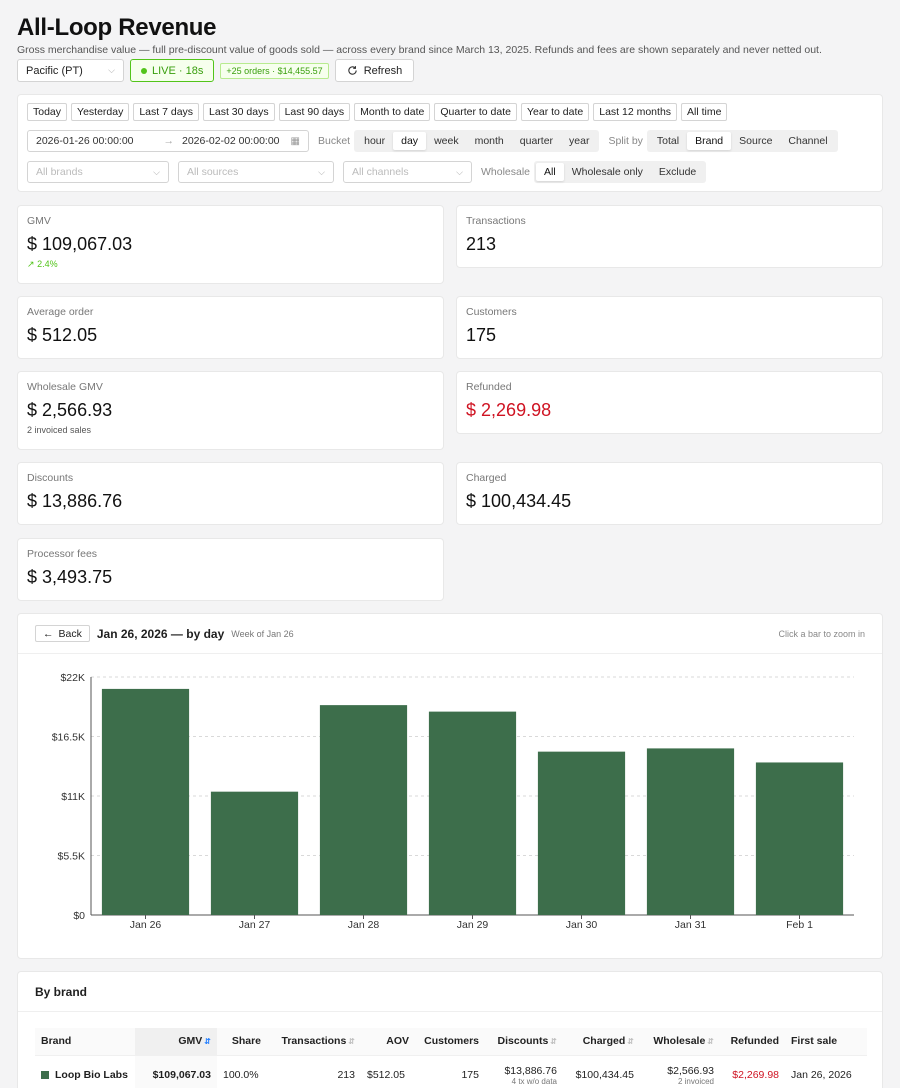 The image size is (900, 1088). I want to click on wholesale-only-option: Wholesale only, so click(607, 172).